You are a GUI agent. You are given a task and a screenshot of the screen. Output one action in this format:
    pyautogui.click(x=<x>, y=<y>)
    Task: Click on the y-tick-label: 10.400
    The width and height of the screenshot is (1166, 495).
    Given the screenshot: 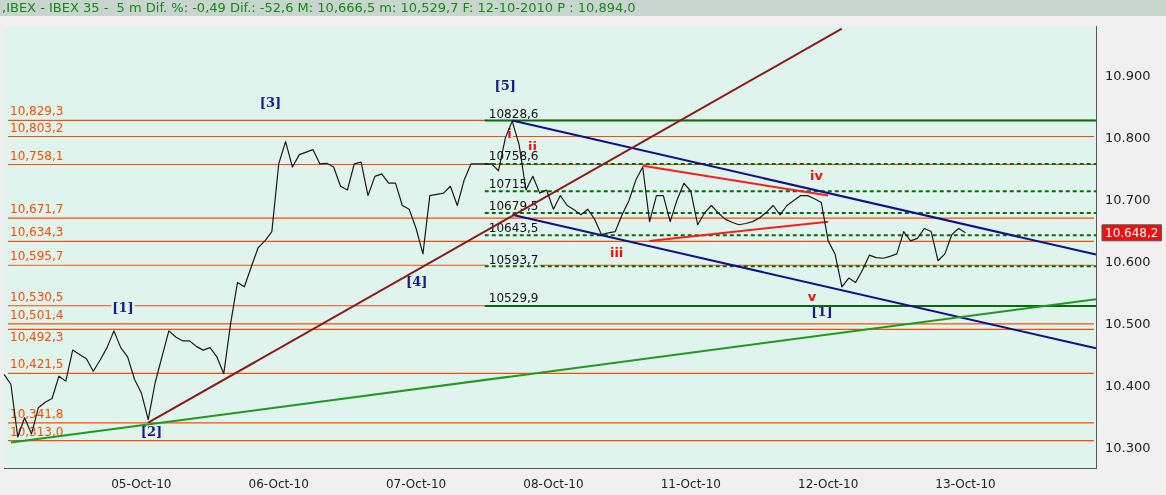 What is the action you would take?
    pyautogui.click(x=1128, y=386)
    